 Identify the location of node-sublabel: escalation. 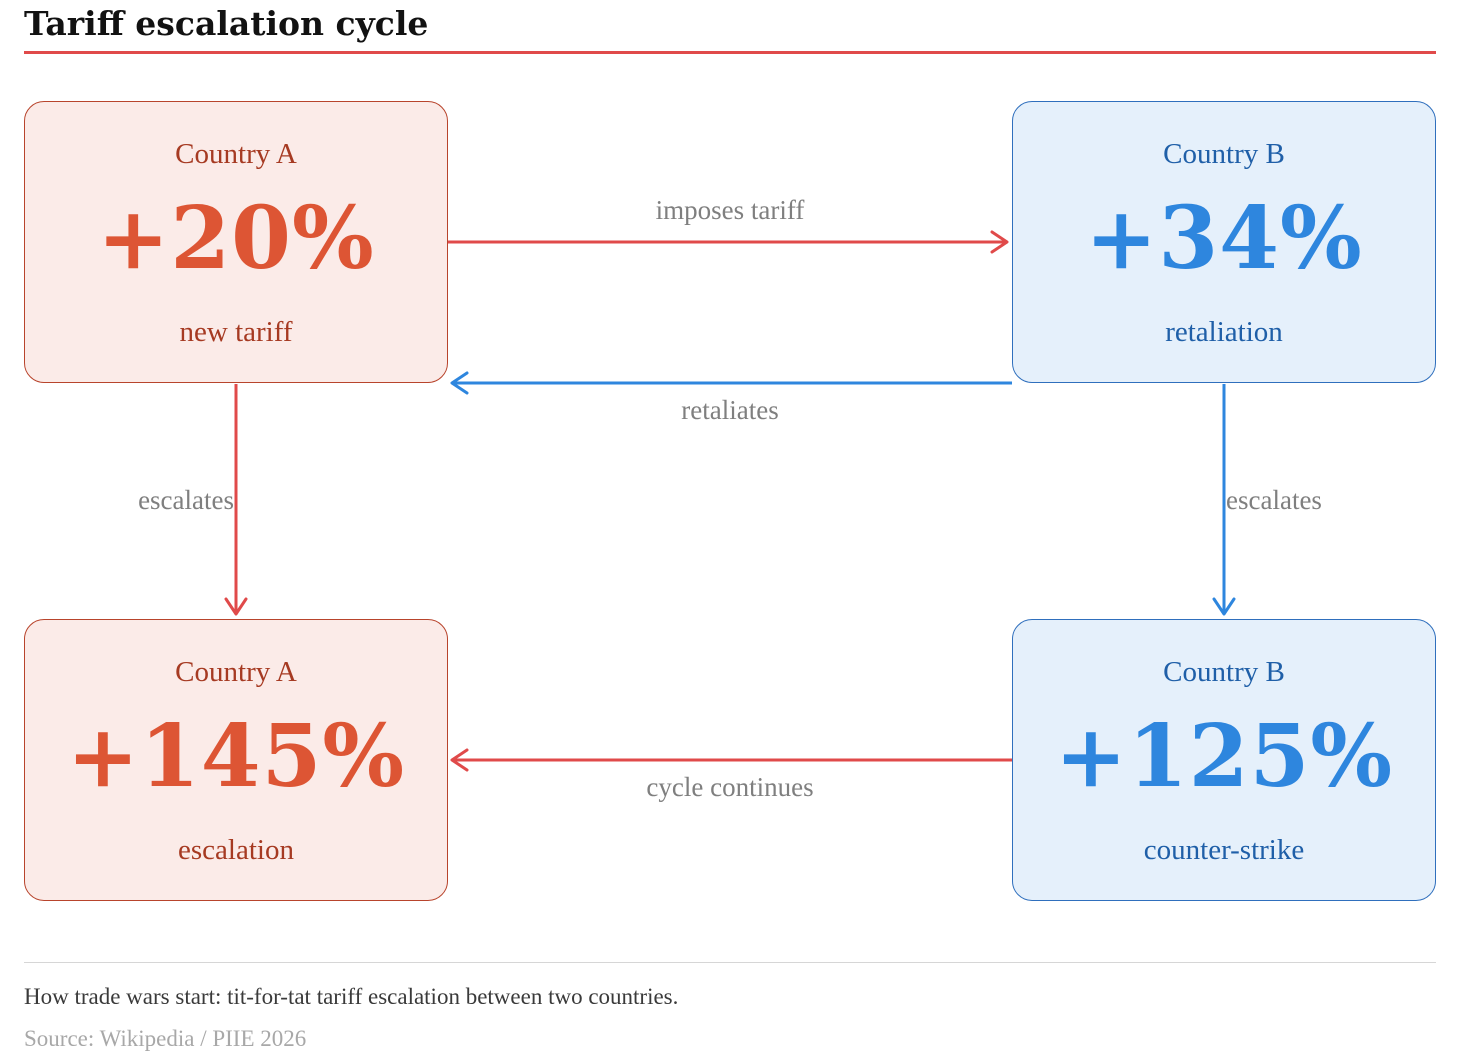
(236, 850).